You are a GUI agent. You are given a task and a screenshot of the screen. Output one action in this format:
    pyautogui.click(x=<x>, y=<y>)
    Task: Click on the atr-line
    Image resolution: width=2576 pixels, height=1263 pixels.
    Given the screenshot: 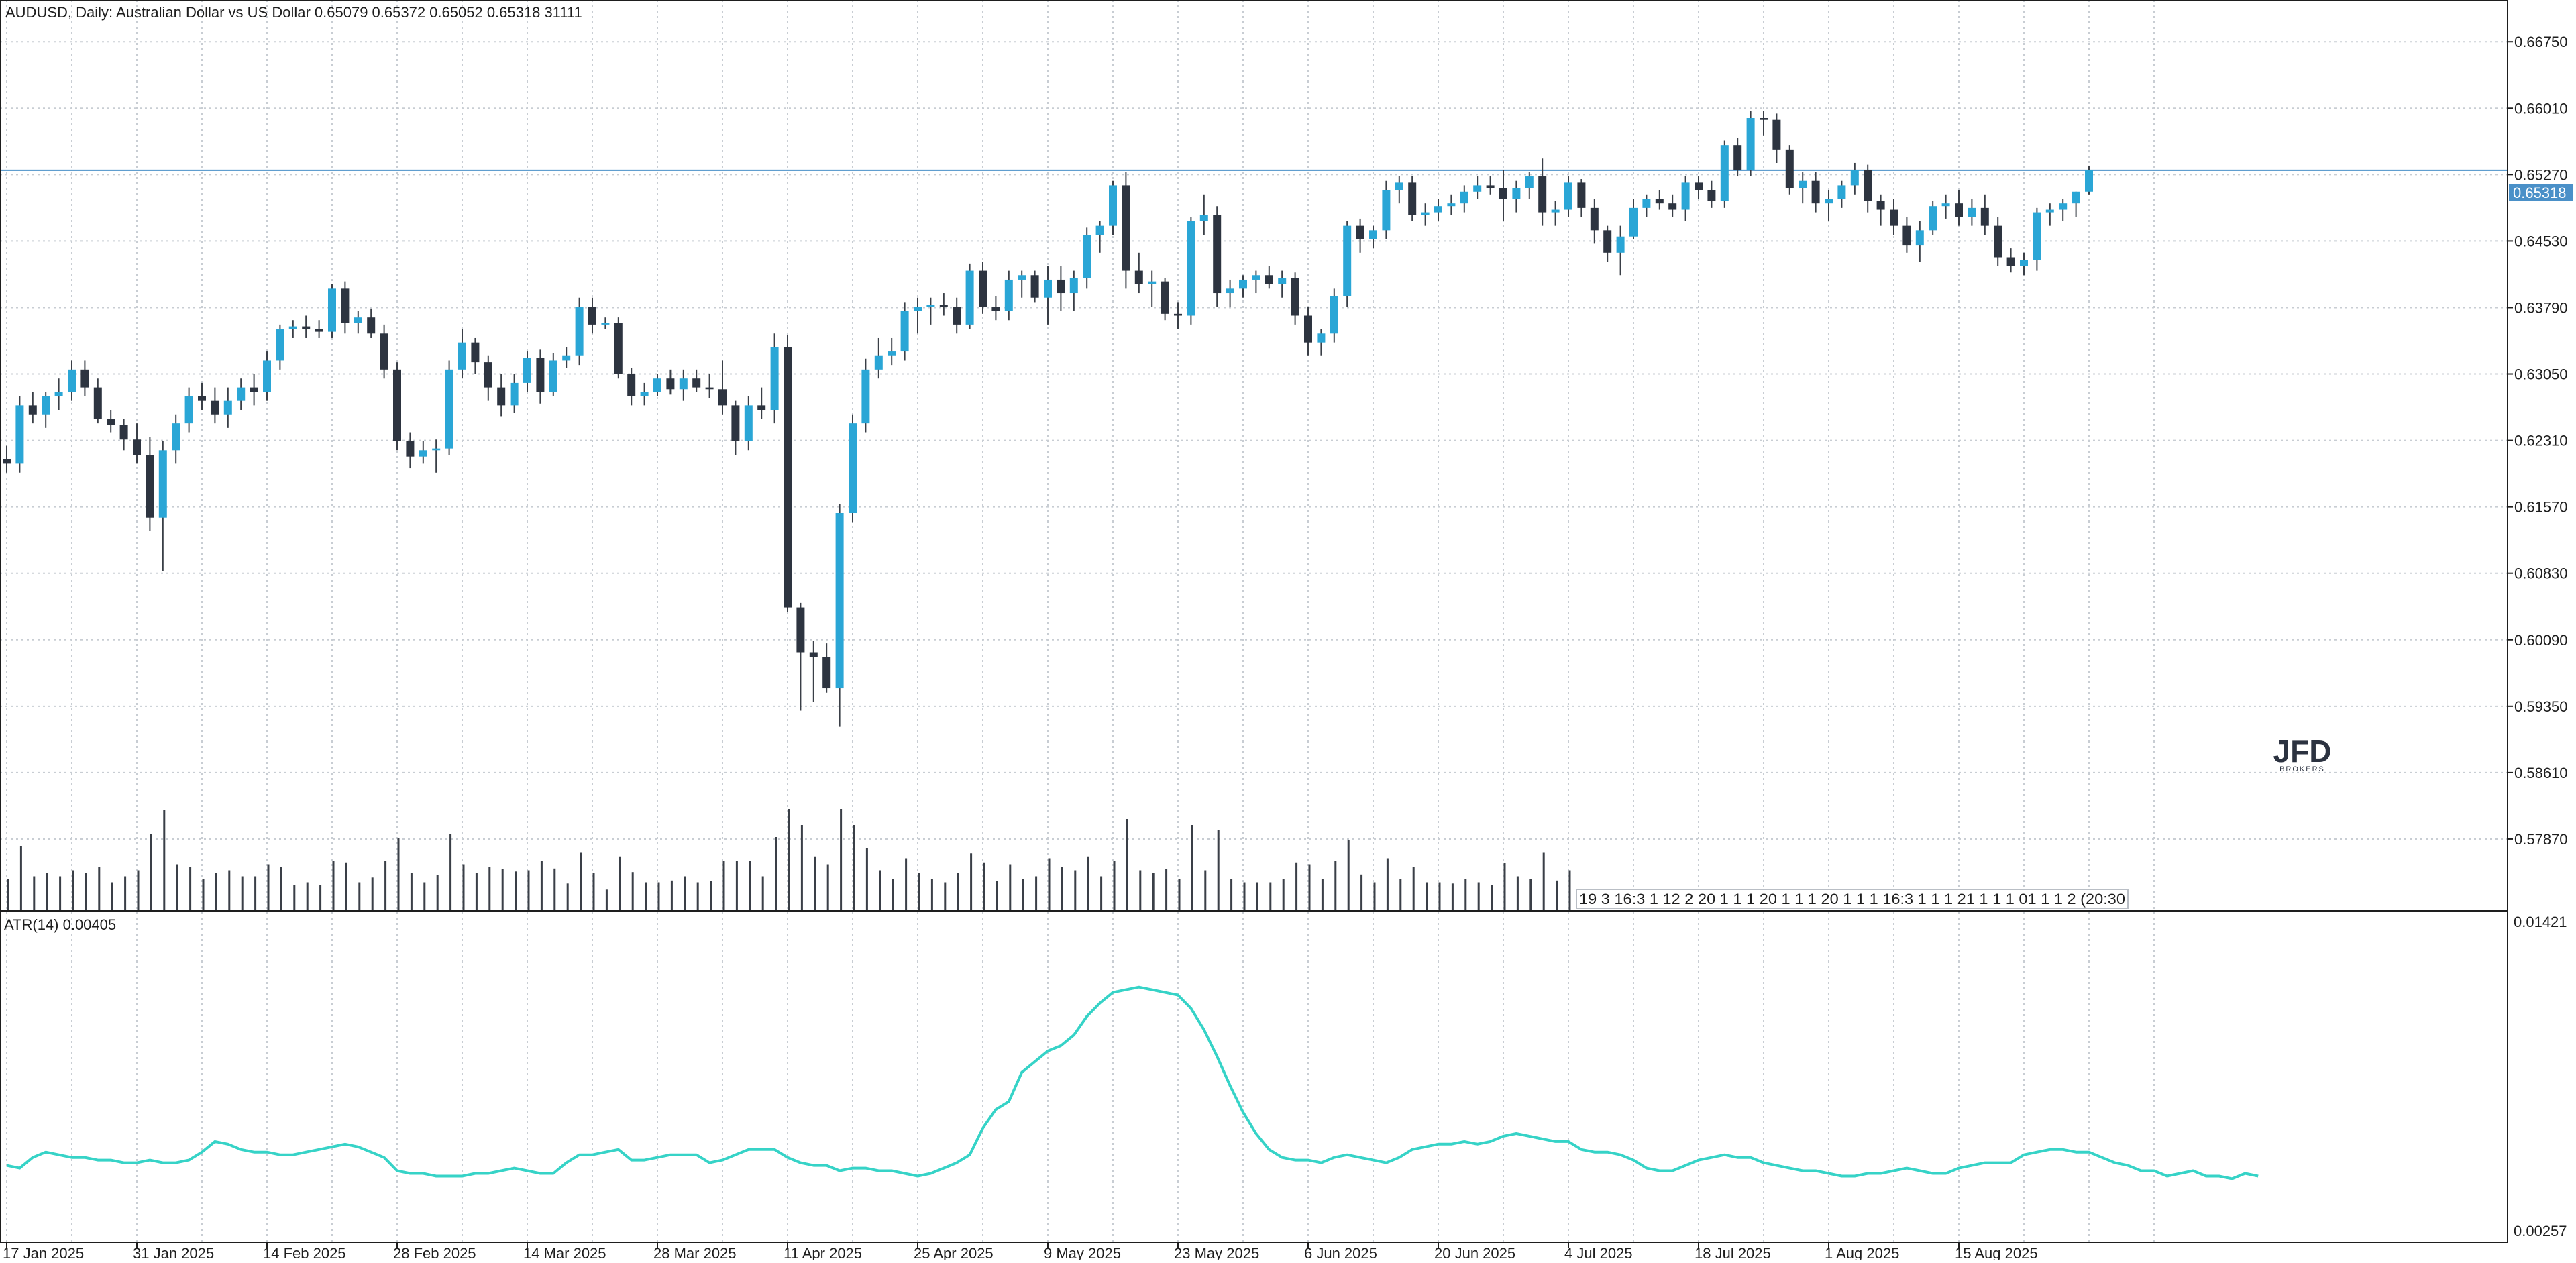 What is the action you would take?
    pyautogui.click(x=1132, y=1082)
    